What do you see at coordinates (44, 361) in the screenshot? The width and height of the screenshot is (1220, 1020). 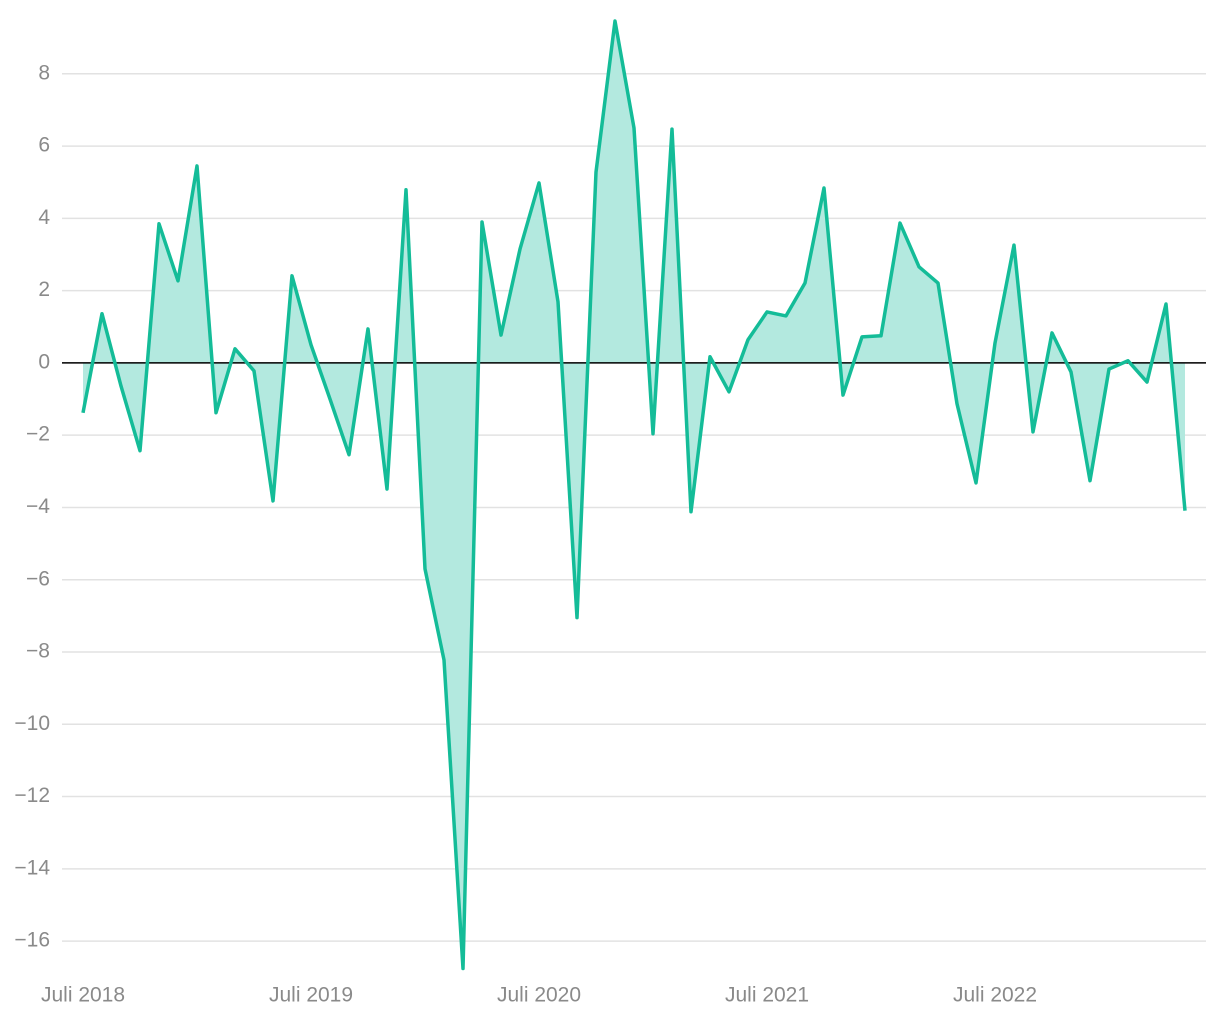 I see `y-tick-label: 0` at bounding box center [44, 361].